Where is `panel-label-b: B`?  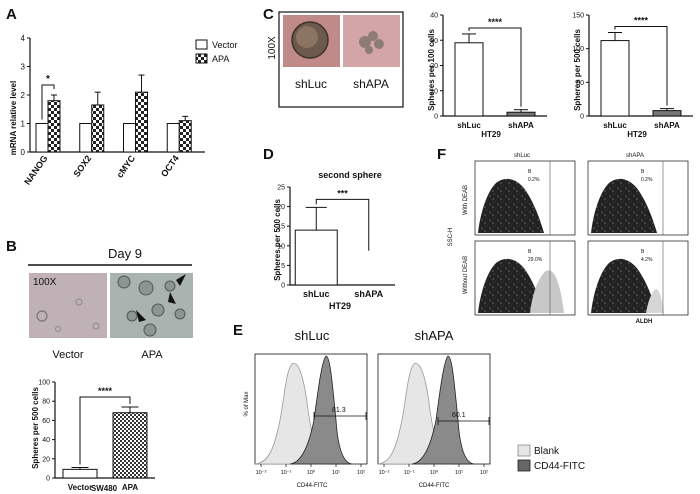
panel-label-b: B is located at coordinates (11, 246).